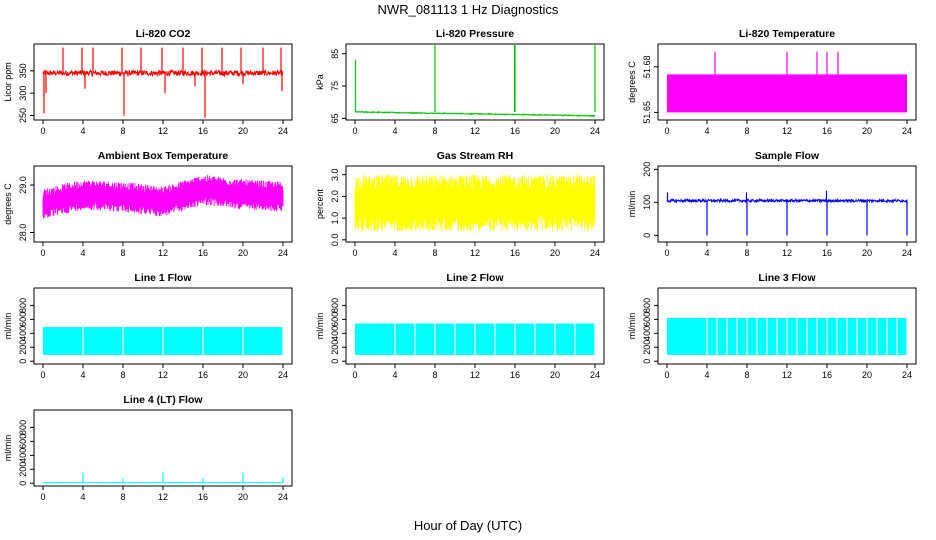 This screenshot has height=540, width=936. What do you see at coordinates (335, 196) in the screenshot?
I see `y-tick-label: 2.0` at bounding box center [335, 196].